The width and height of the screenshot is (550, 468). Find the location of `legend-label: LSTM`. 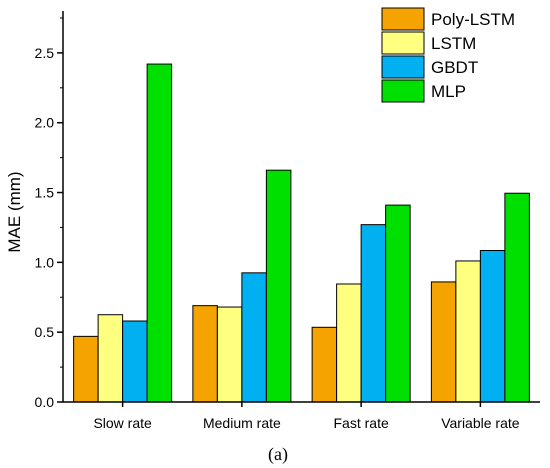

legend-label: LSTM is located at coordinates (453, 43).